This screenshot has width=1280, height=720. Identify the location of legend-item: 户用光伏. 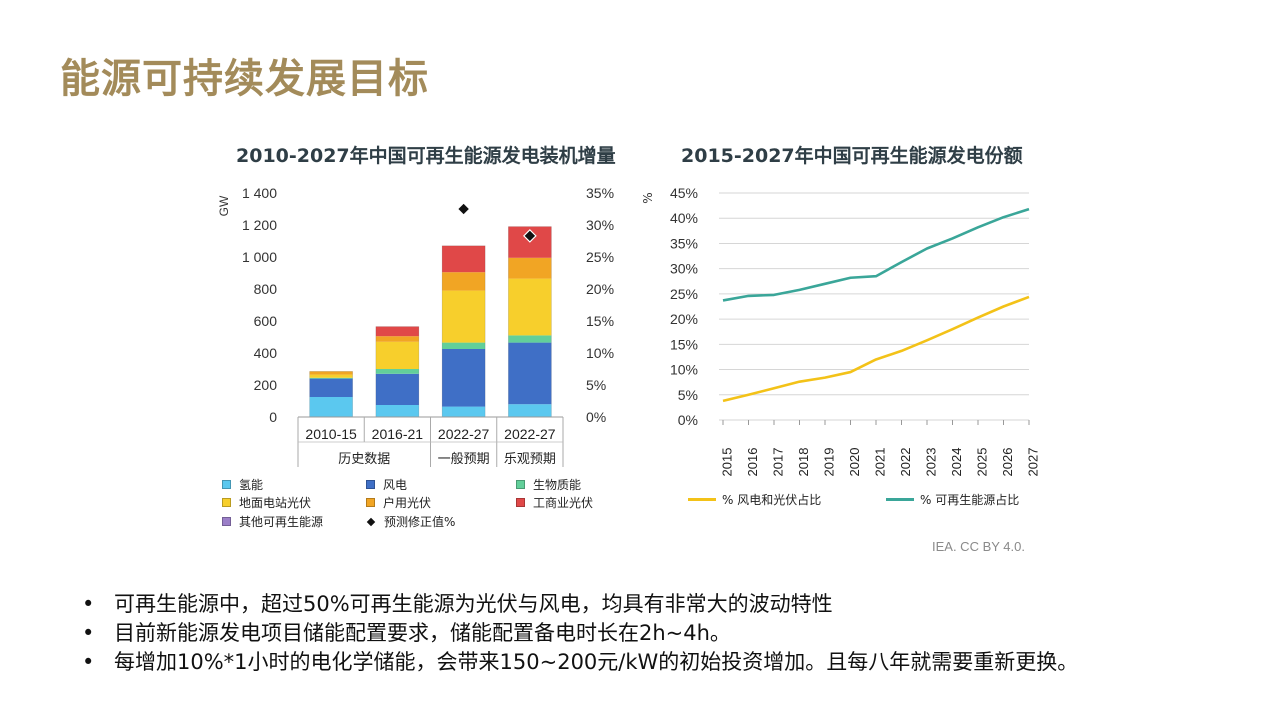
(398, 502).